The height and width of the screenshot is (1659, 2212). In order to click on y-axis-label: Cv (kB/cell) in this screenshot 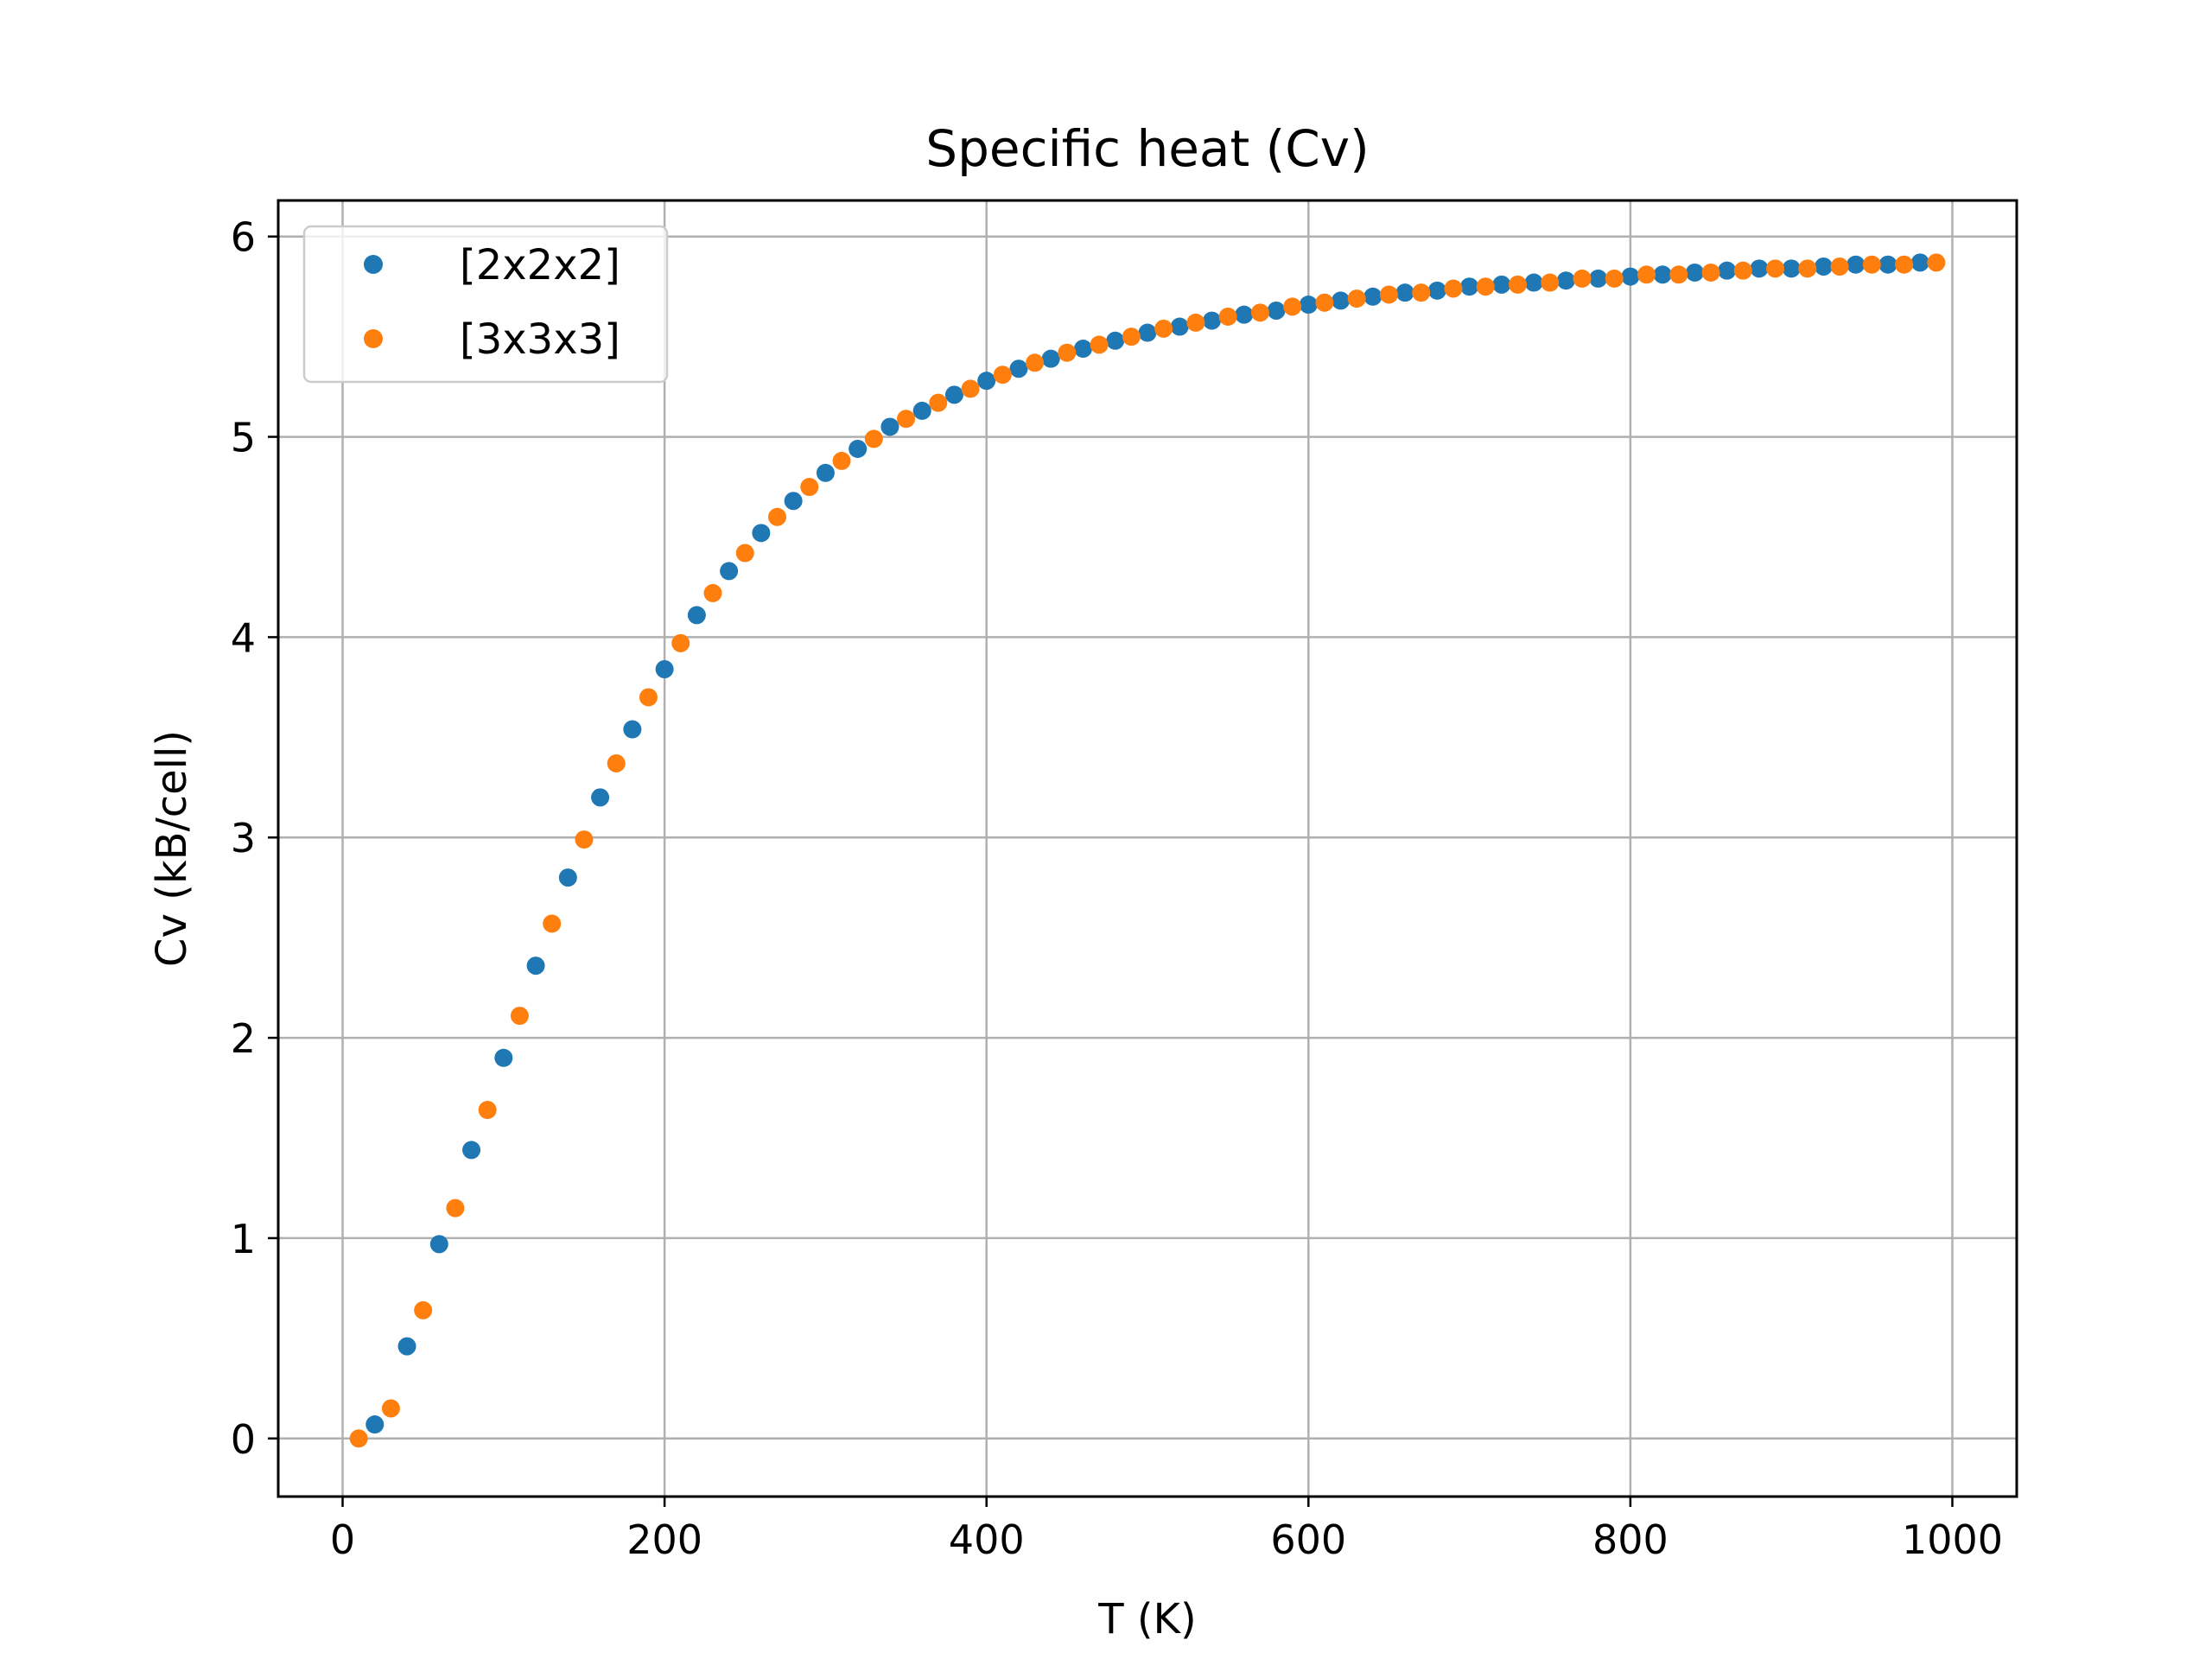, I will do `click(172, 848)`.